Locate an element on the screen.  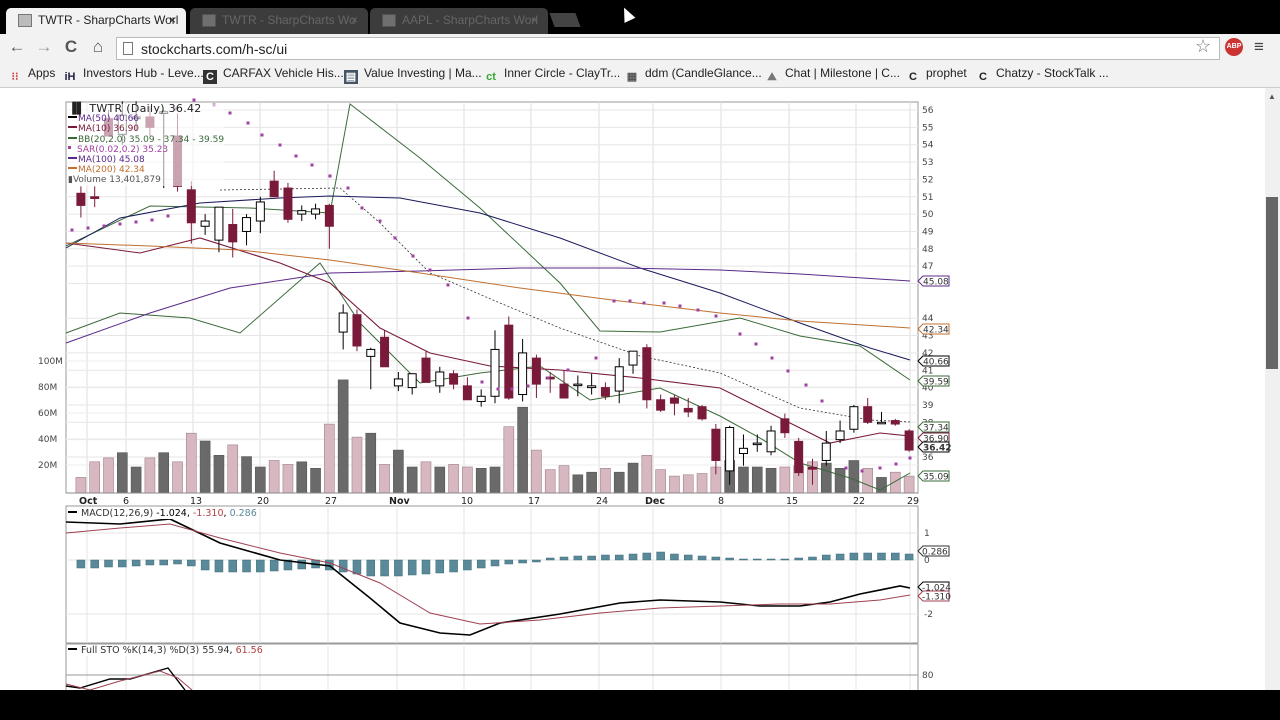
chart-title-text: TWTR (Daily) 36.42 is located at coordinates (145, 108).